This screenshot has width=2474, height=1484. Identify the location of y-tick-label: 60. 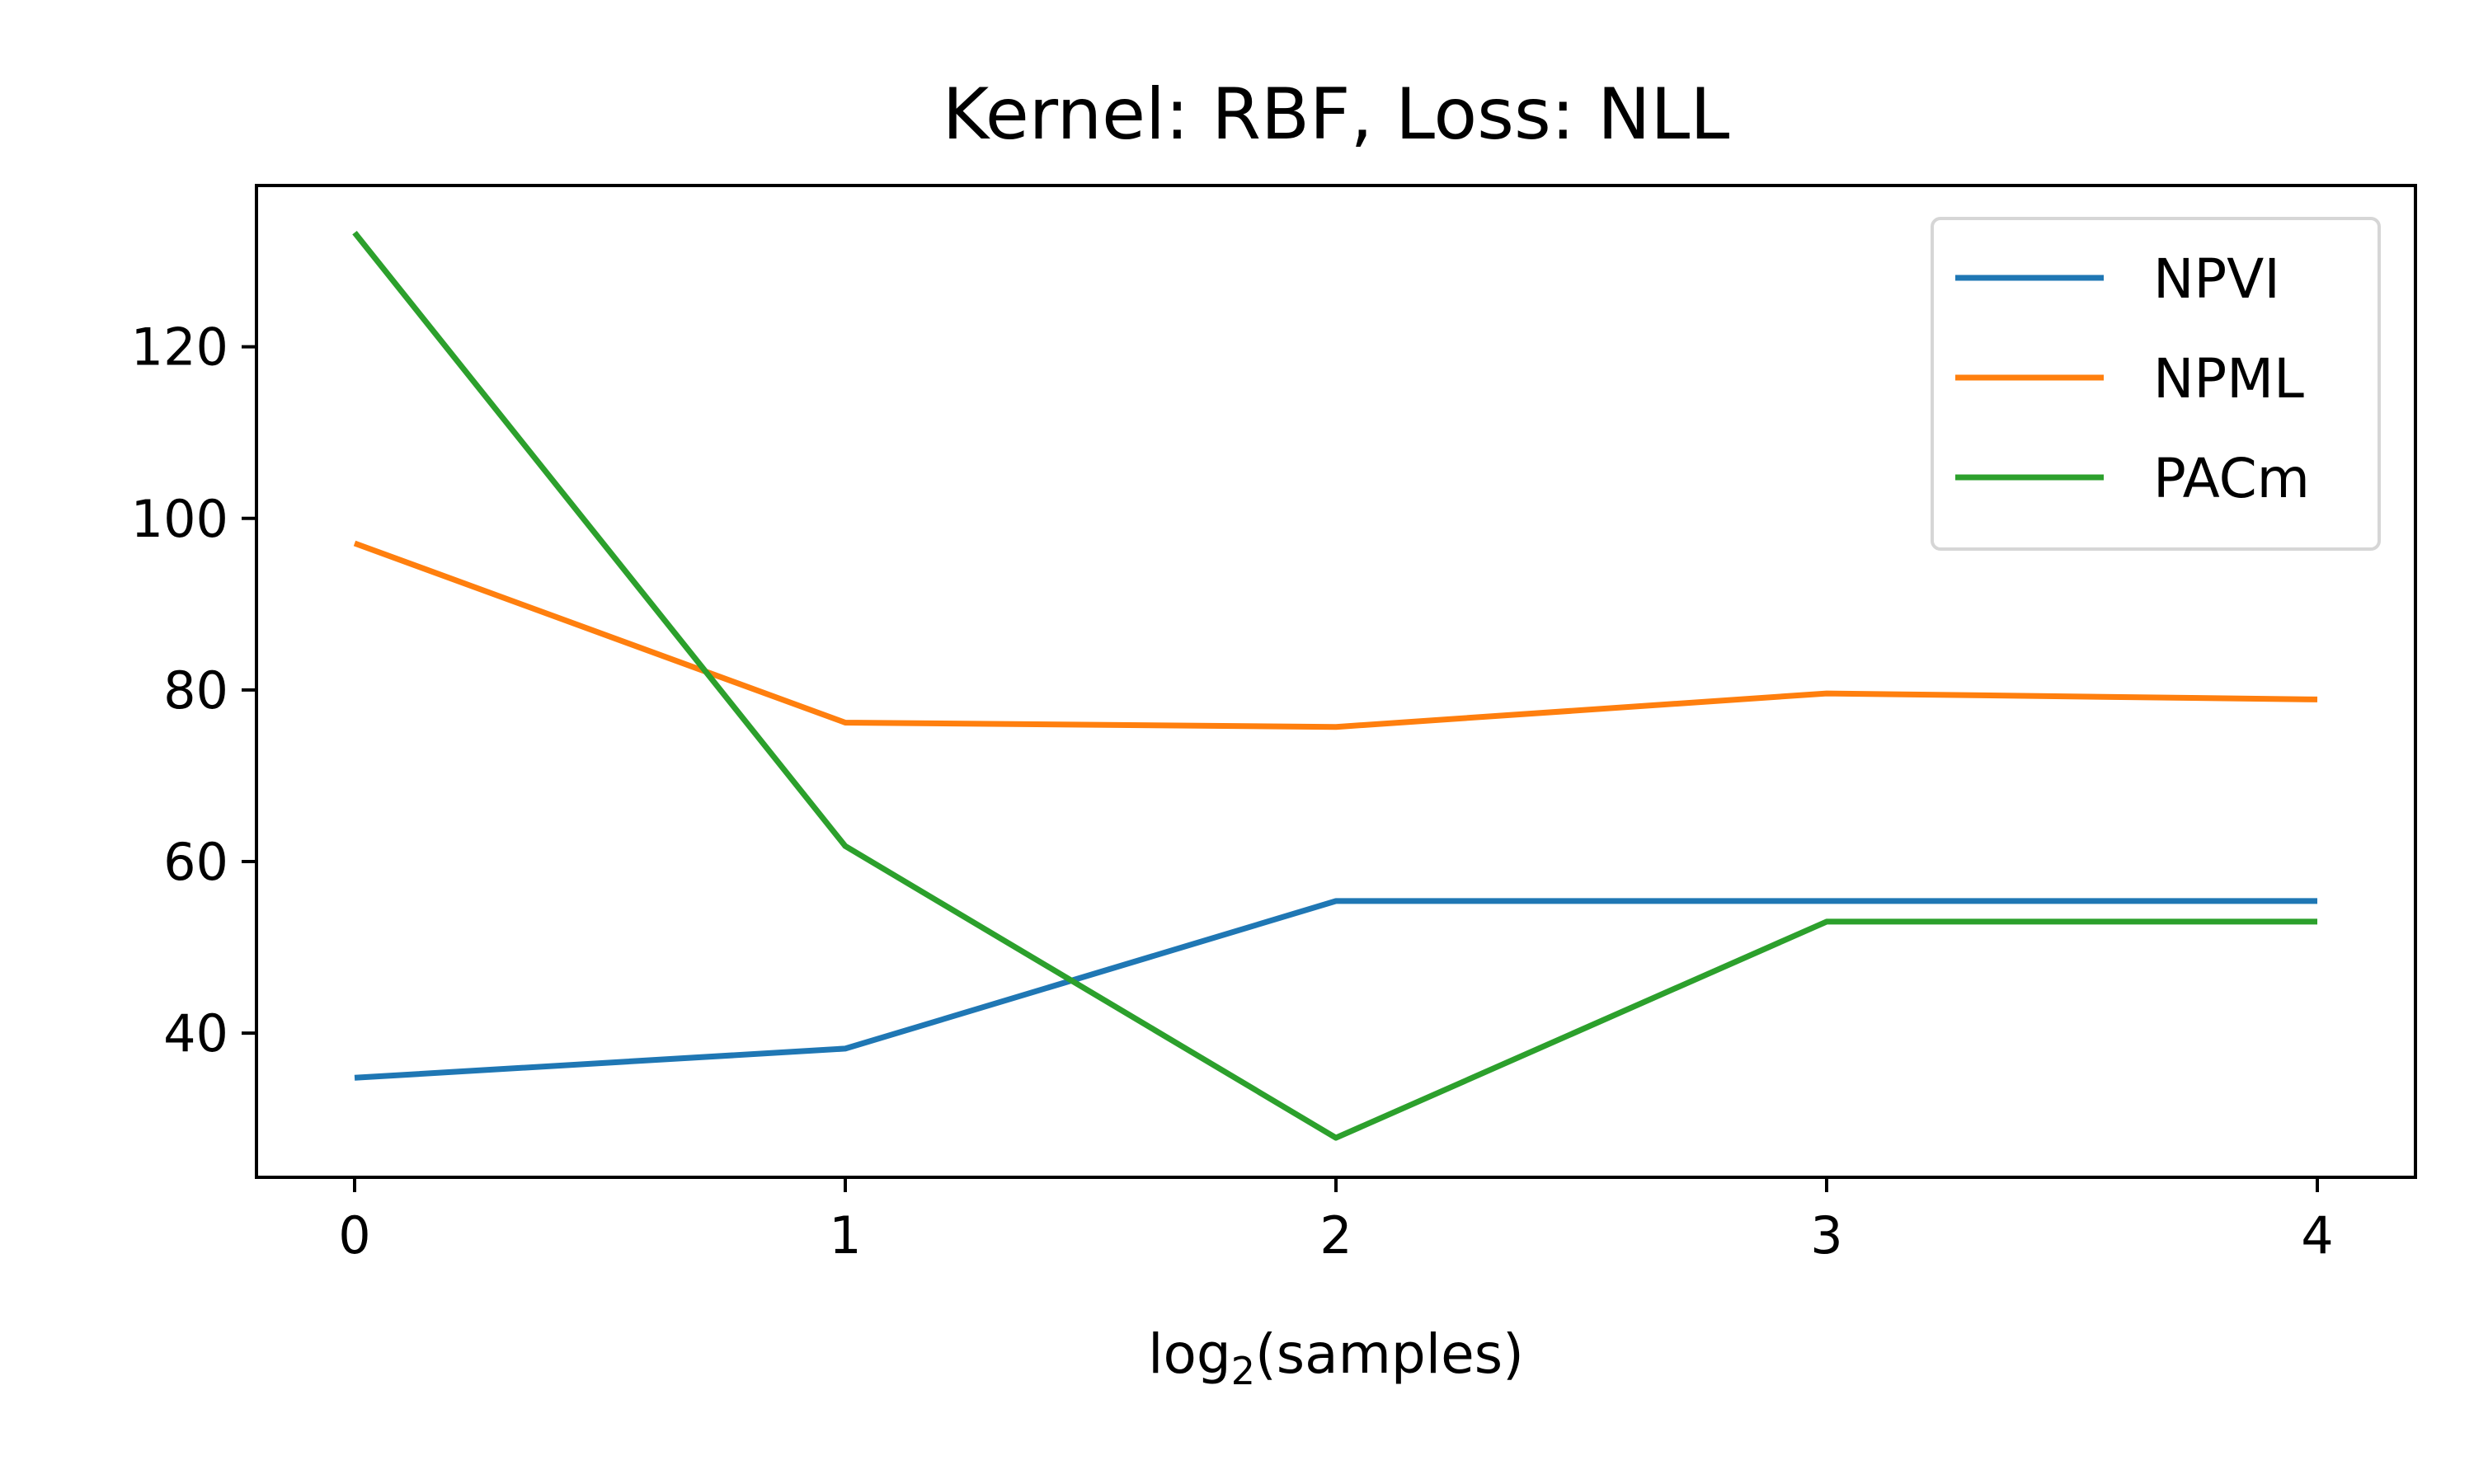
(195, 862).